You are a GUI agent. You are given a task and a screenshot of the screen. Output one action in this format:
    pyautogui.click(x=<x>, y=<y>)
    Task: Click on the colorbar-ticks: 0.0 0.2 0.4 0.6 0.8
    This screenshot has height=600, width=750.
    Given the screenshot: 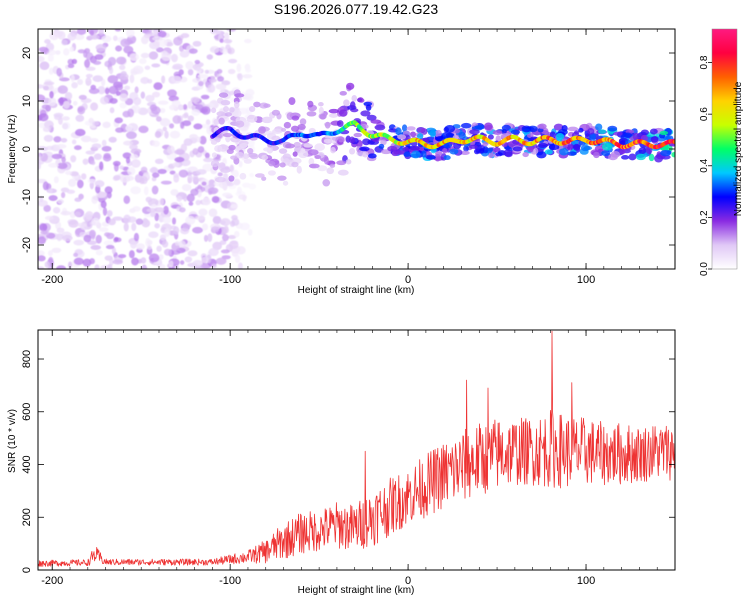 What is the action you would take?
    pyautogui.click(x=705, y=165)
    